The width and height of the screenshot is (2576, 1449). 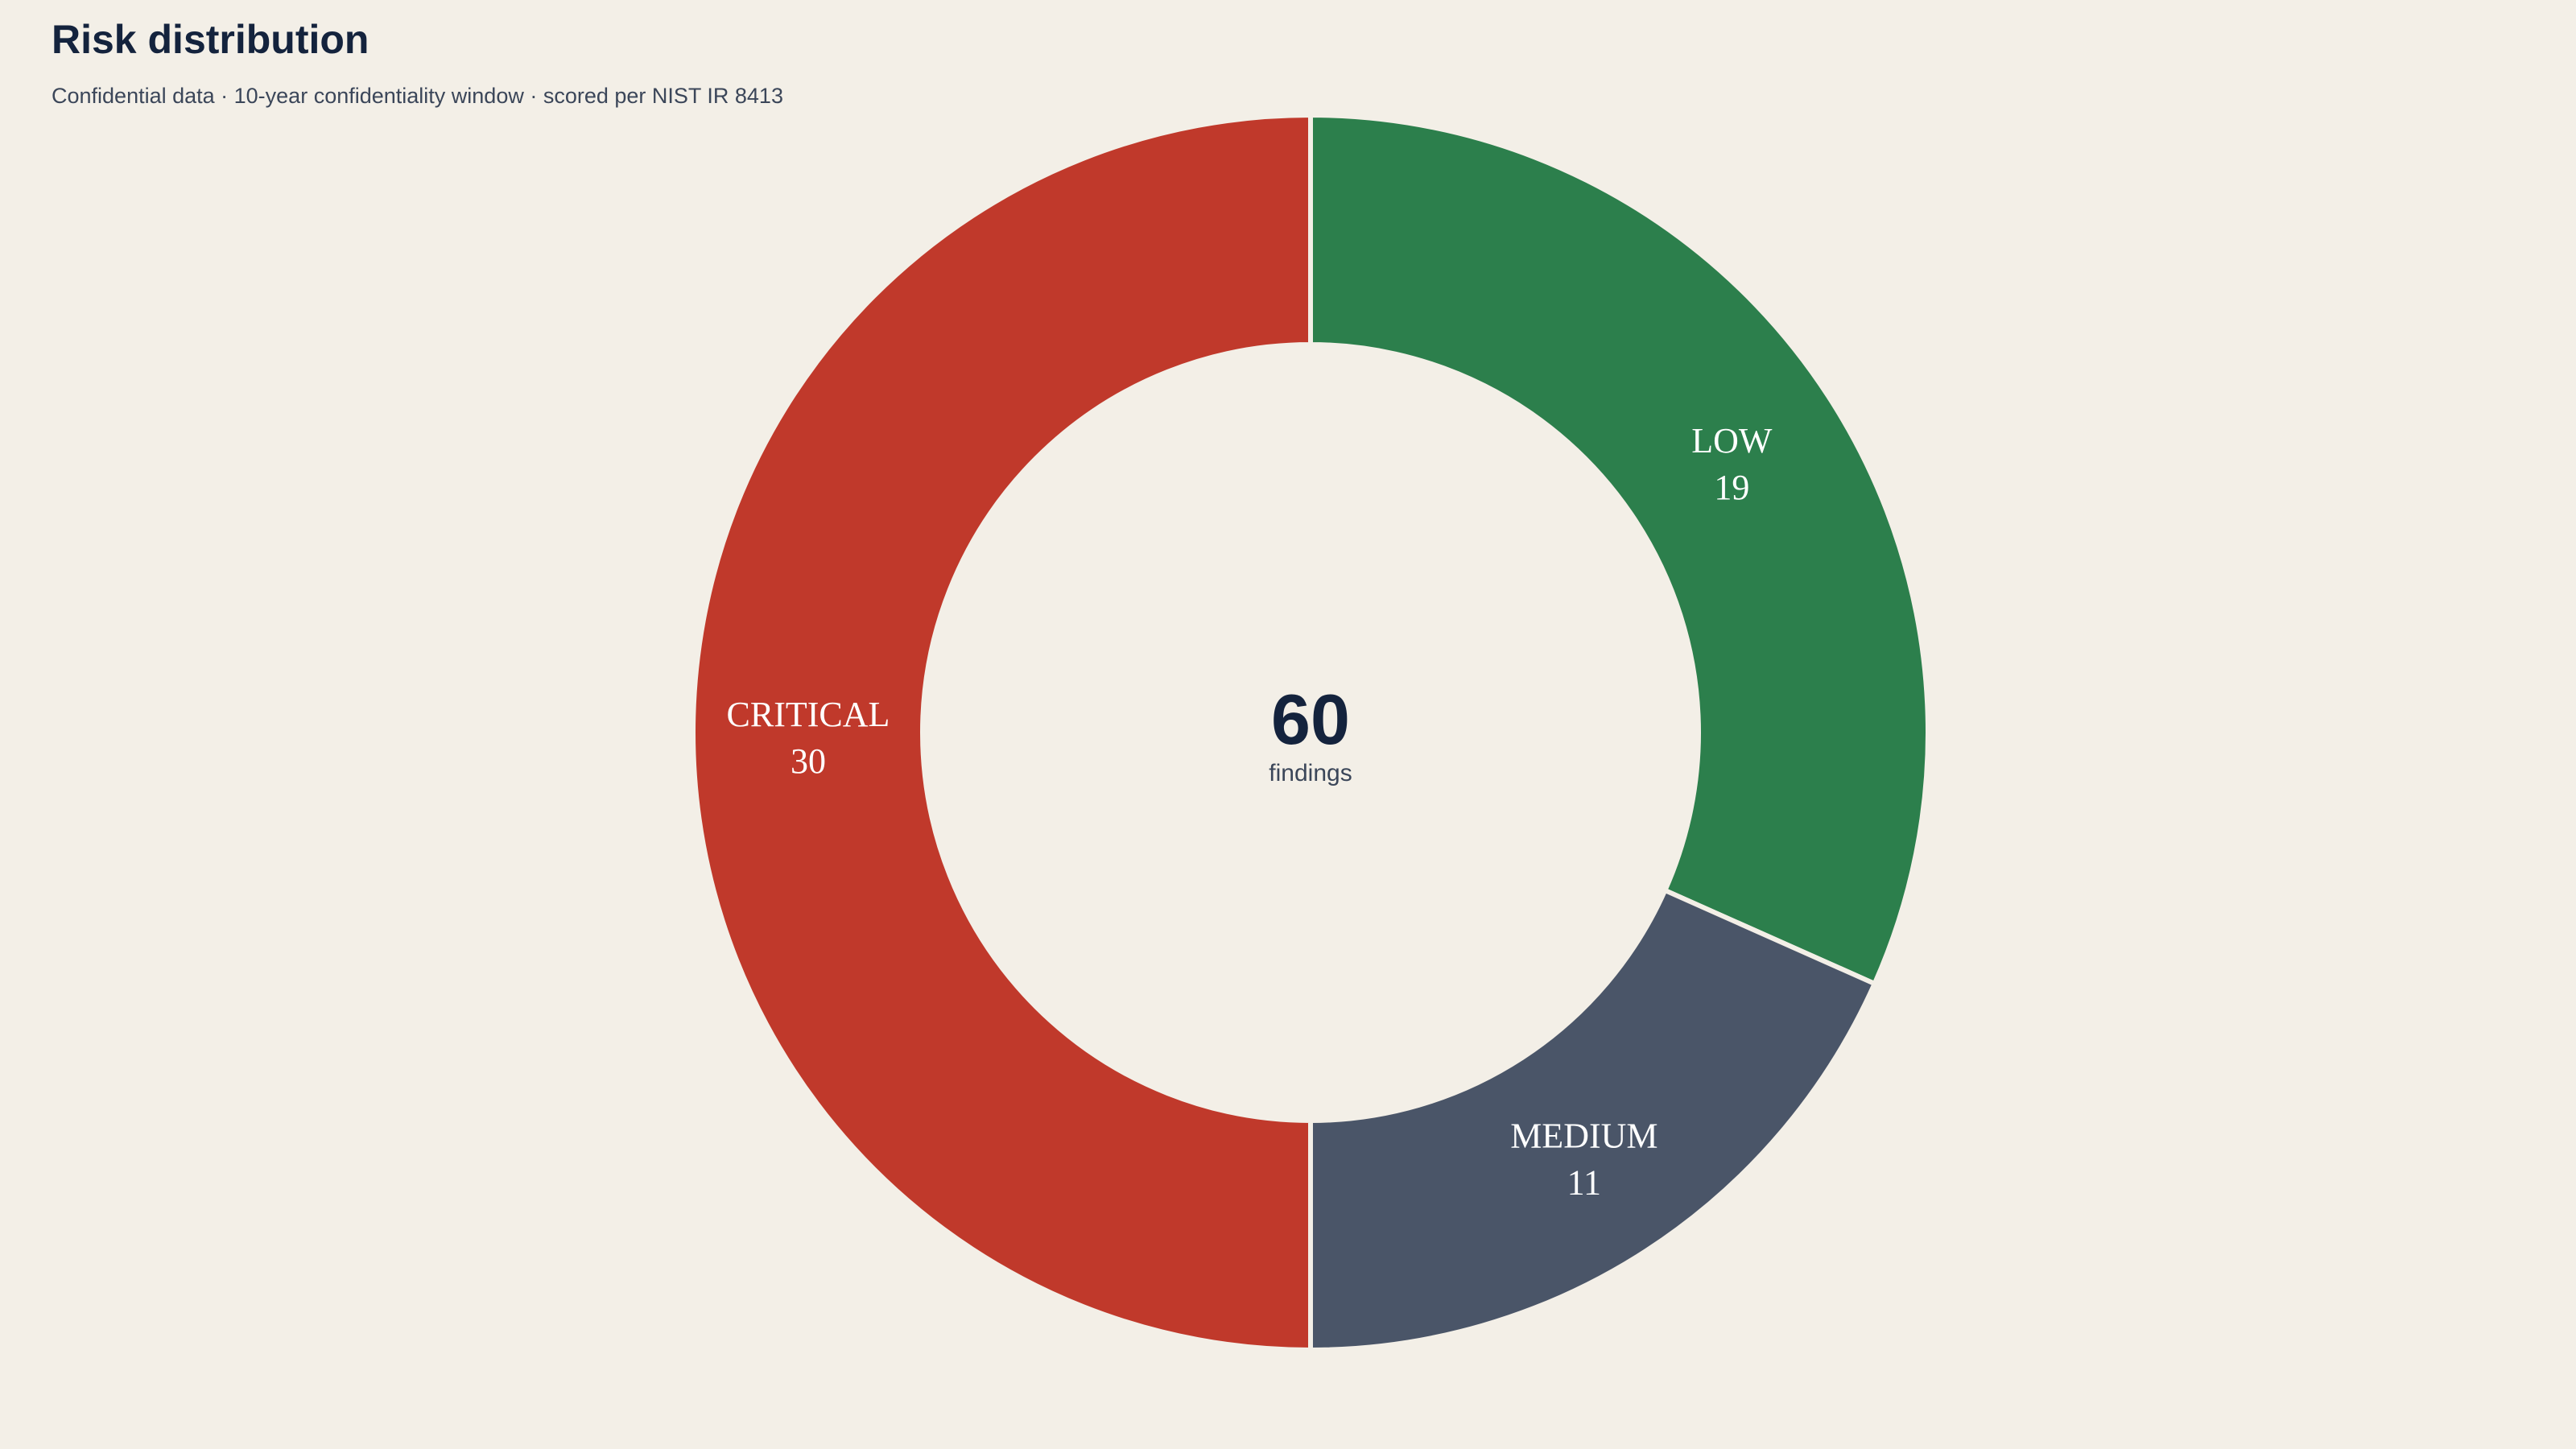 I want to click on slice-label-low: LOW, so click(x=1732, y=441).